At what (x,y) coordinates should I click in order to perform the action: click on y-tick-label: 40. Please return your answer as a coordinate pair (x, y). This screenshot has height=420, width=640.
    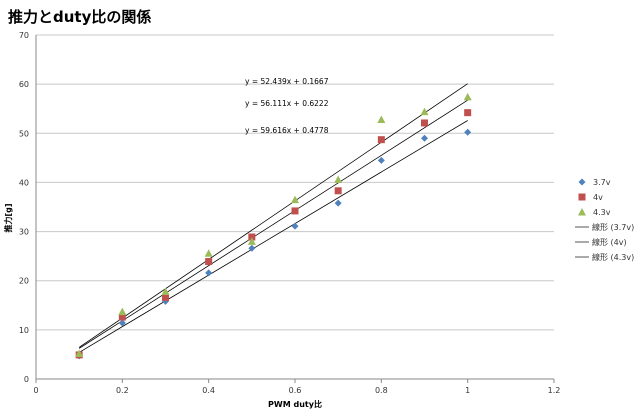
    Looking at the image, I should click on (24, 182).